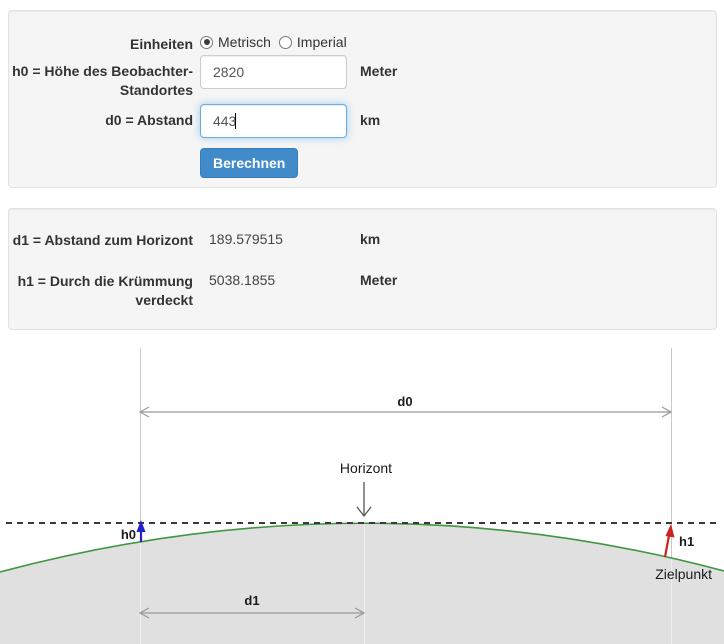 Image resolution: width=724 pixels, height=644 pixels. Describe the element at coordinates (273, 121) in the screenshot. I see `d0-input` at that location.